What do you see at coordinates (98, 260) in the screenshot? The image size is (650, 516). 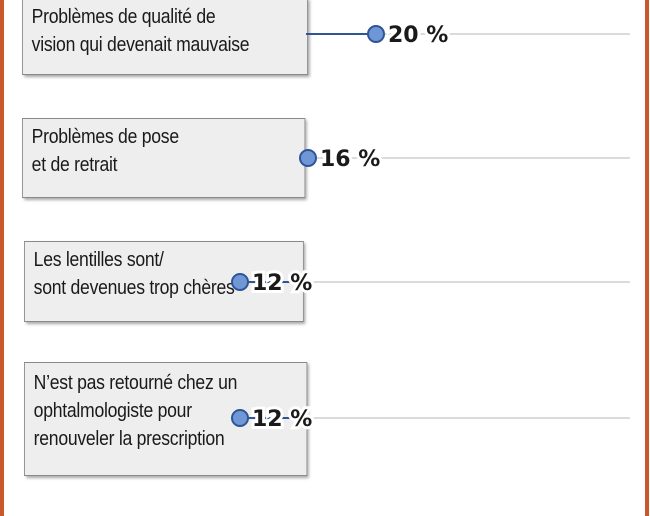 I see `category-label-3-line-1: Les lentilles sont/` at bounding box center [98, 260].